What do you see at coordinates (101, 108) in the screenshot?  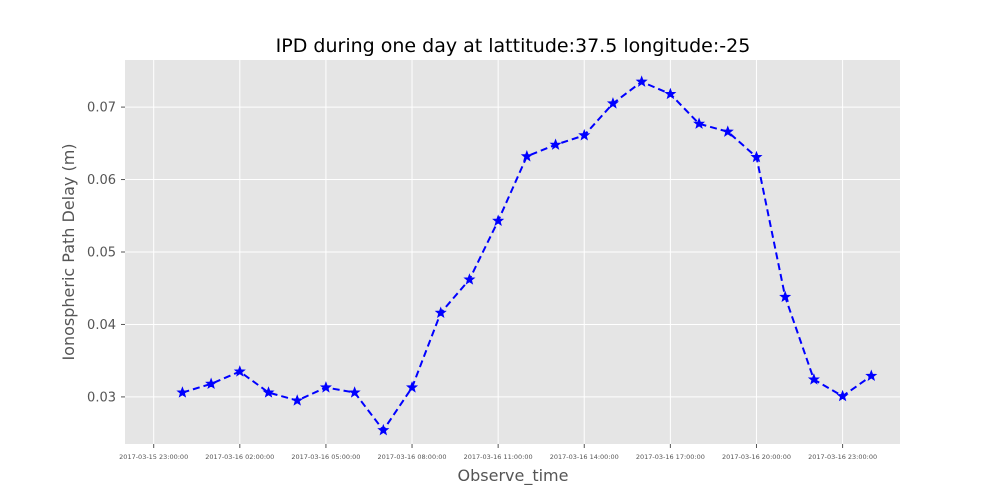 I see `y-tick-label: 0.07` at bounding box center [101, 108].